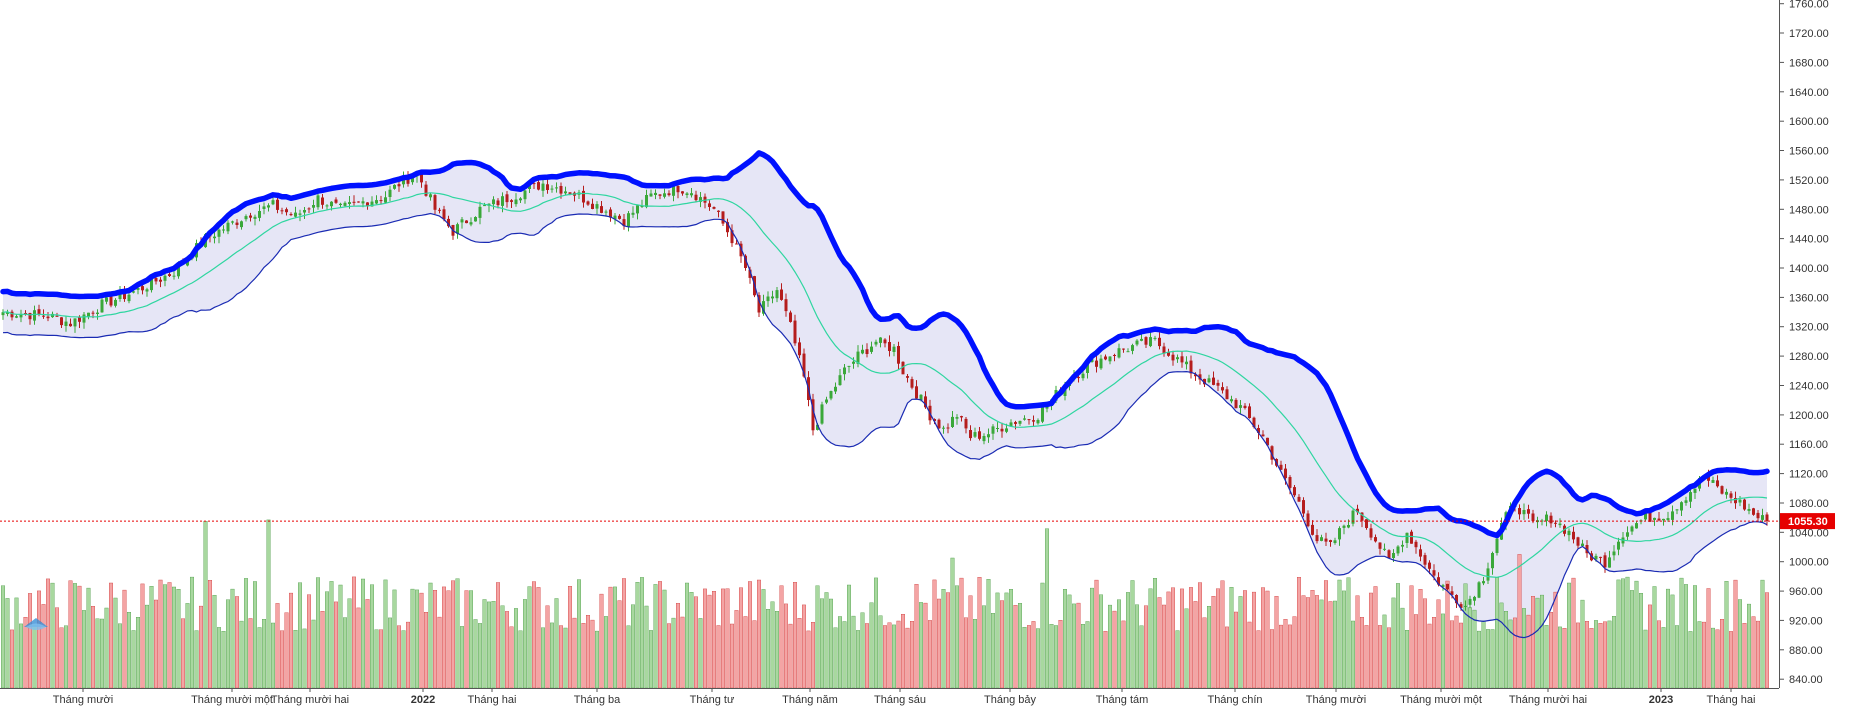 The image size is (1854, 716). I want to click on y-tick-label: 1280.00, so click(1809, 357).